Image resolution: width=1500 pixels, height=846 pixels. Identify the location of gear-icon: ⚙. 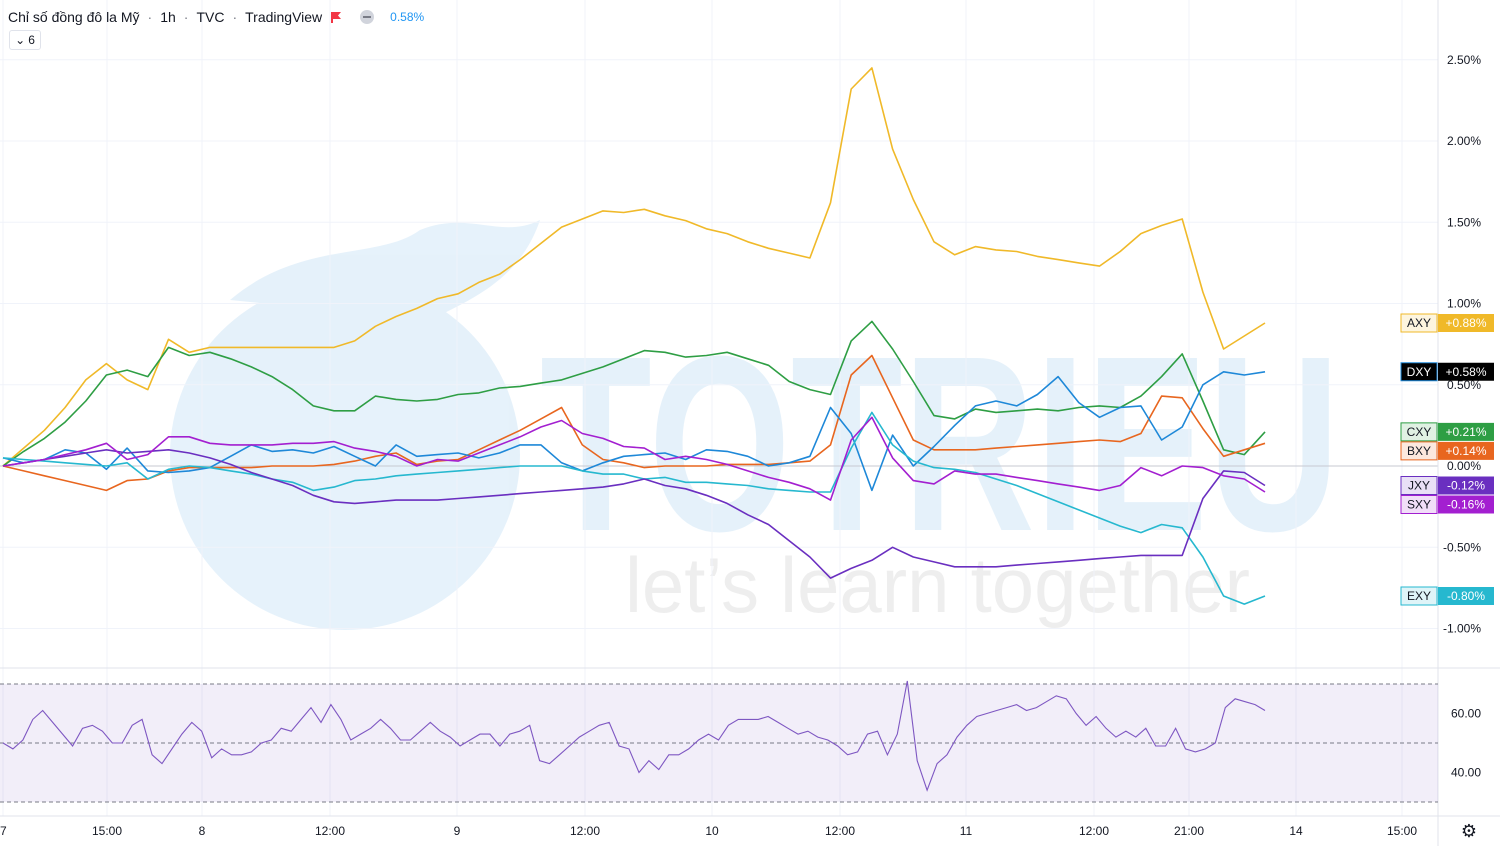
(1469, 831).